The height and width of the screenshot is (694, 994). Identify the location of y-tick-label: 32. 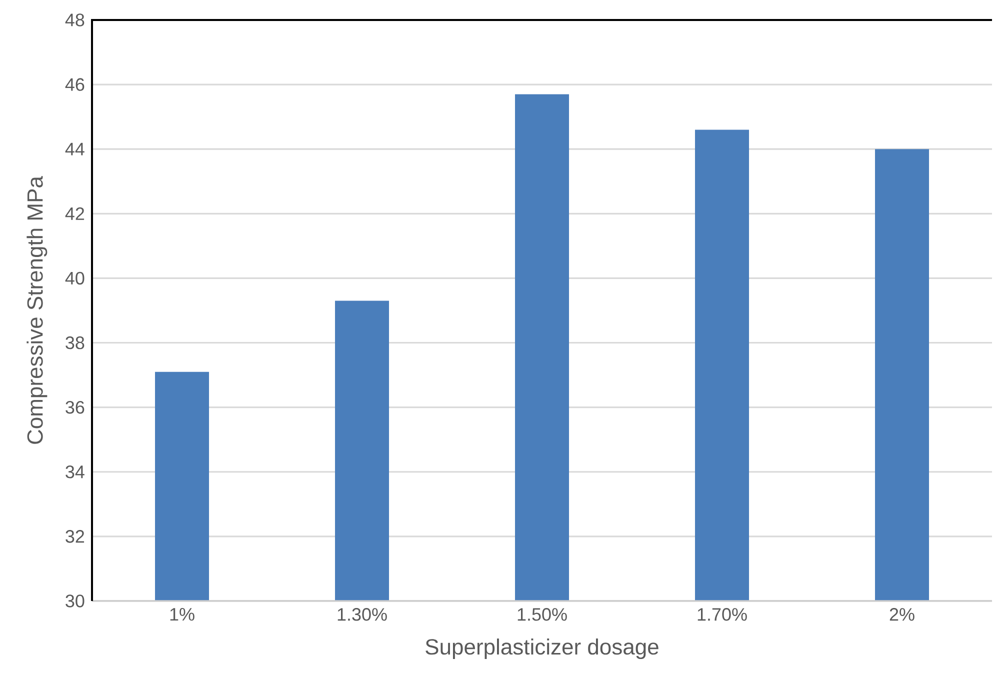
(75, 536).